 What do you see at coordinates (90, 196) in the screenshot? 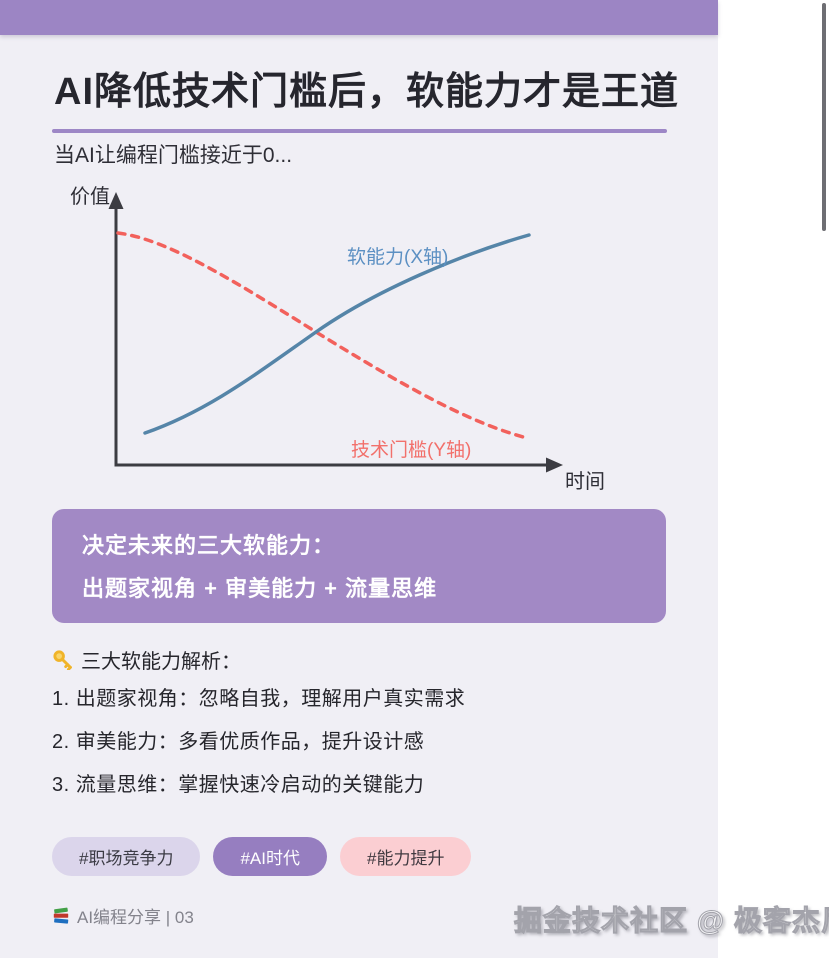
I see `y-axis-label: 价值` at bounding box center [90, 196].